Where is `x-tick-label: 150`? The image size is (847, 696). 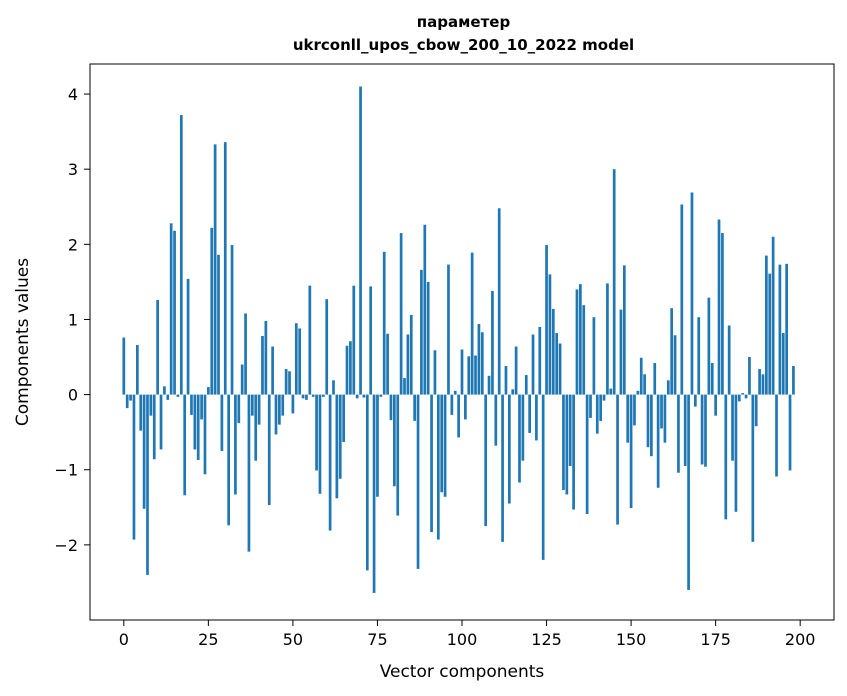 x-tick-label: 150 is located at coordinates (631, 639).